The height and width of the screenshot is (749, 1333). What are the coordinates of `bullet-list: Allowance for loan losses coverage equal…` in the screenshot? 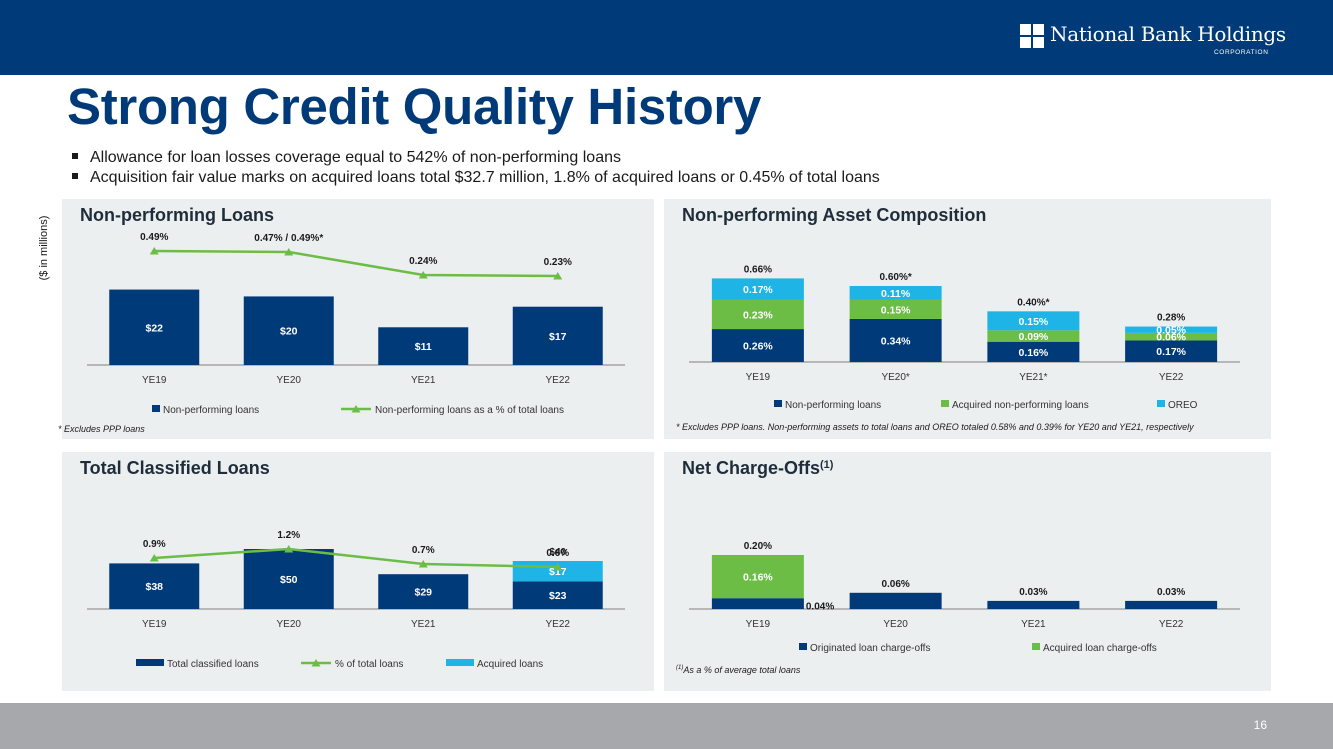 It's located at (476, 168).